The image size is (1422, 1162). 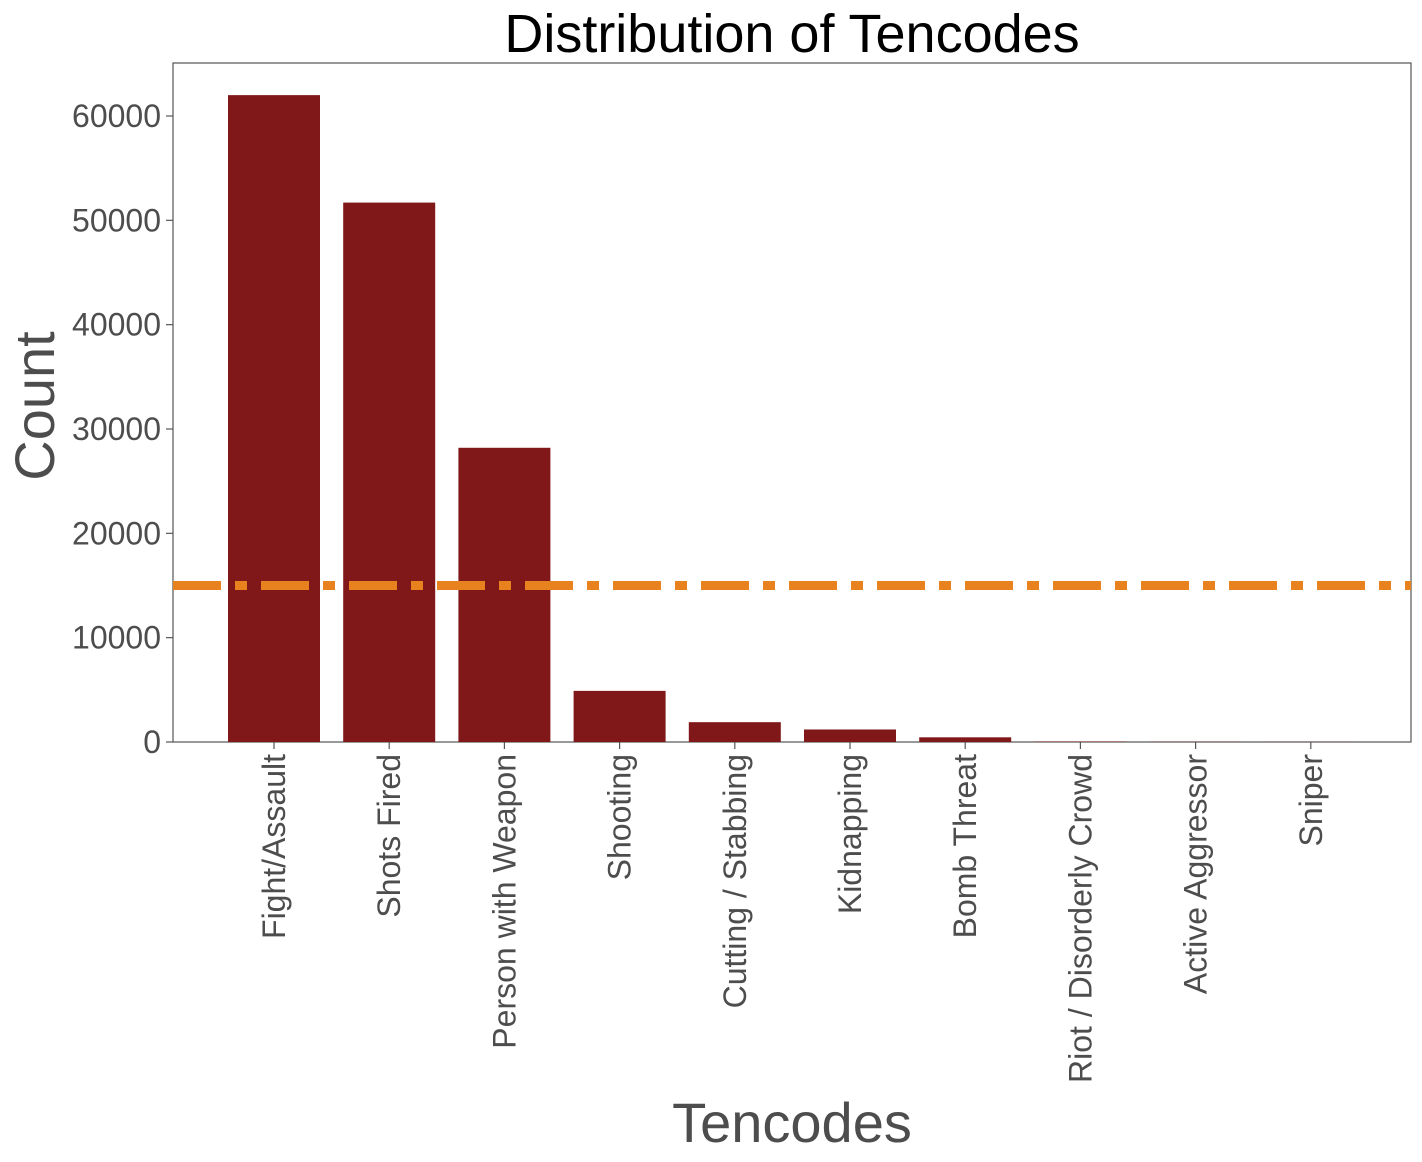 I want to click on y-tick-label: 60000, so click(x=116, y=116).